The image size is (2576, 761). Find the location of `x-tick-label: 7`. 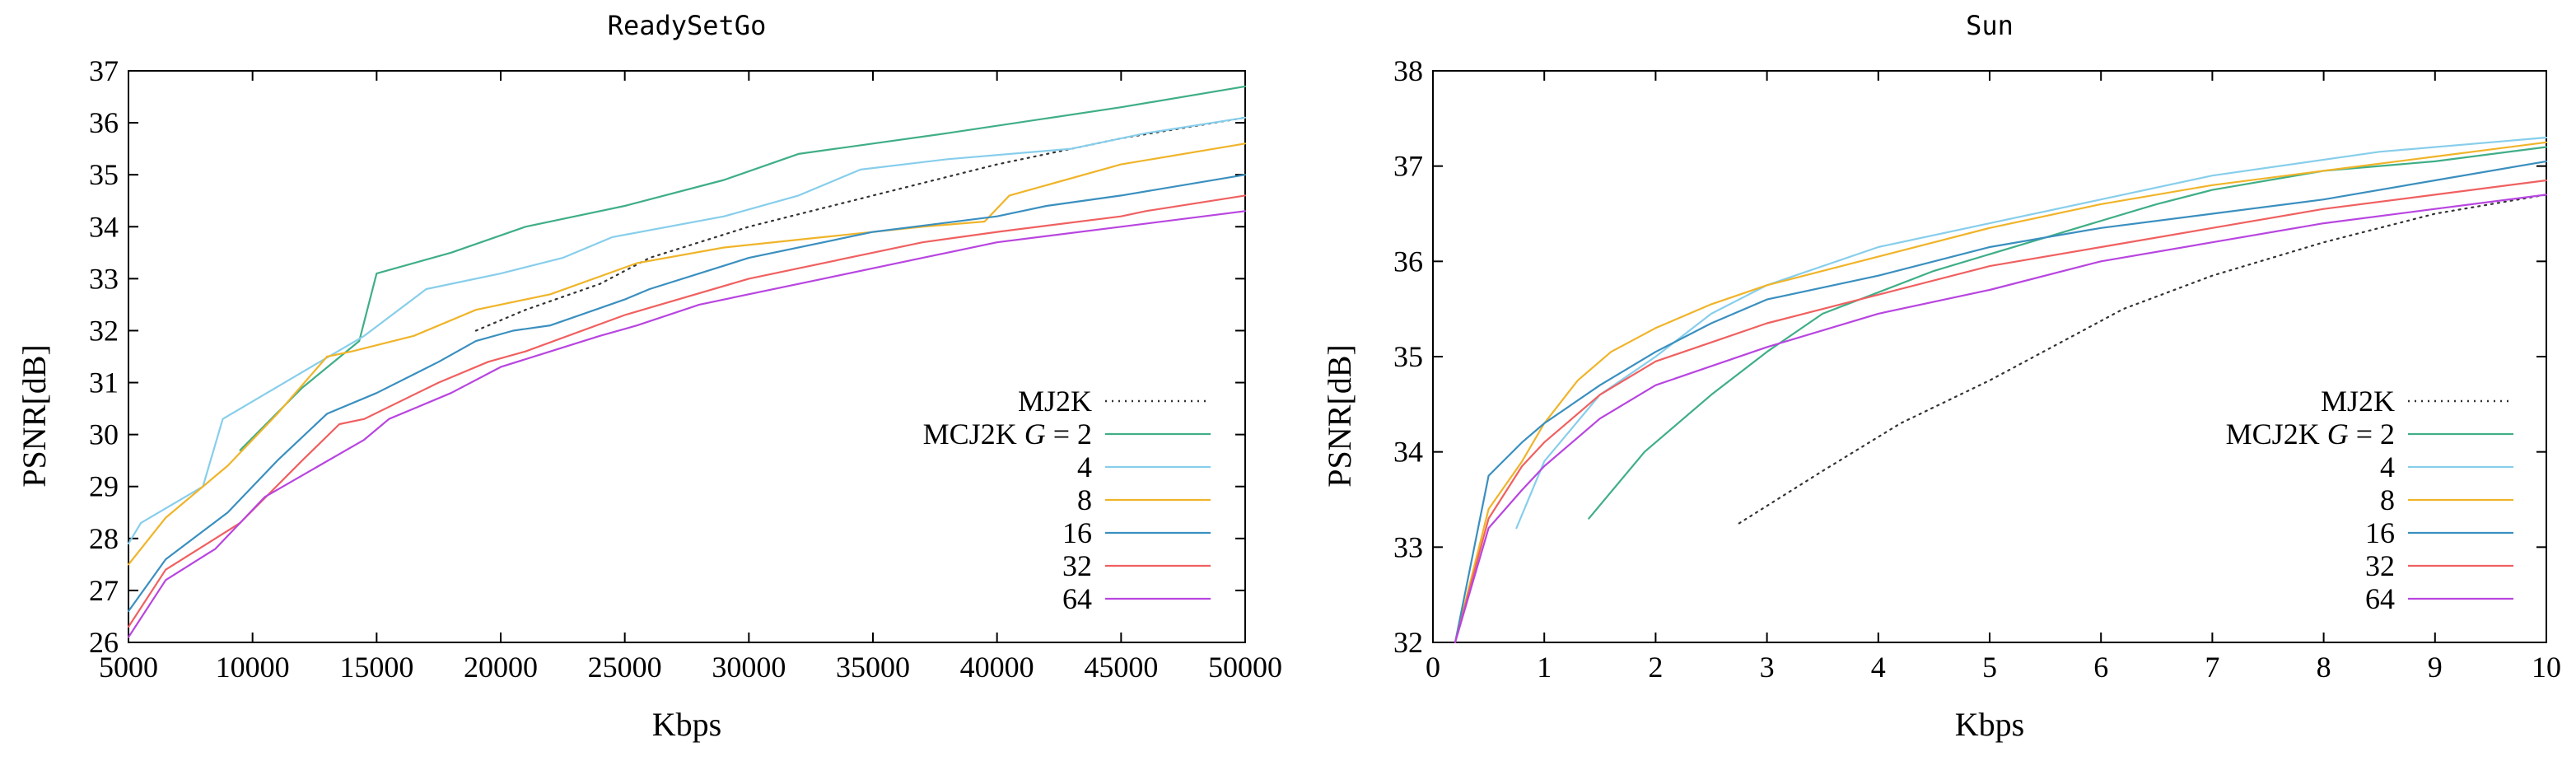

x-tick-label: 7 is located at coordinates (2212, 667).